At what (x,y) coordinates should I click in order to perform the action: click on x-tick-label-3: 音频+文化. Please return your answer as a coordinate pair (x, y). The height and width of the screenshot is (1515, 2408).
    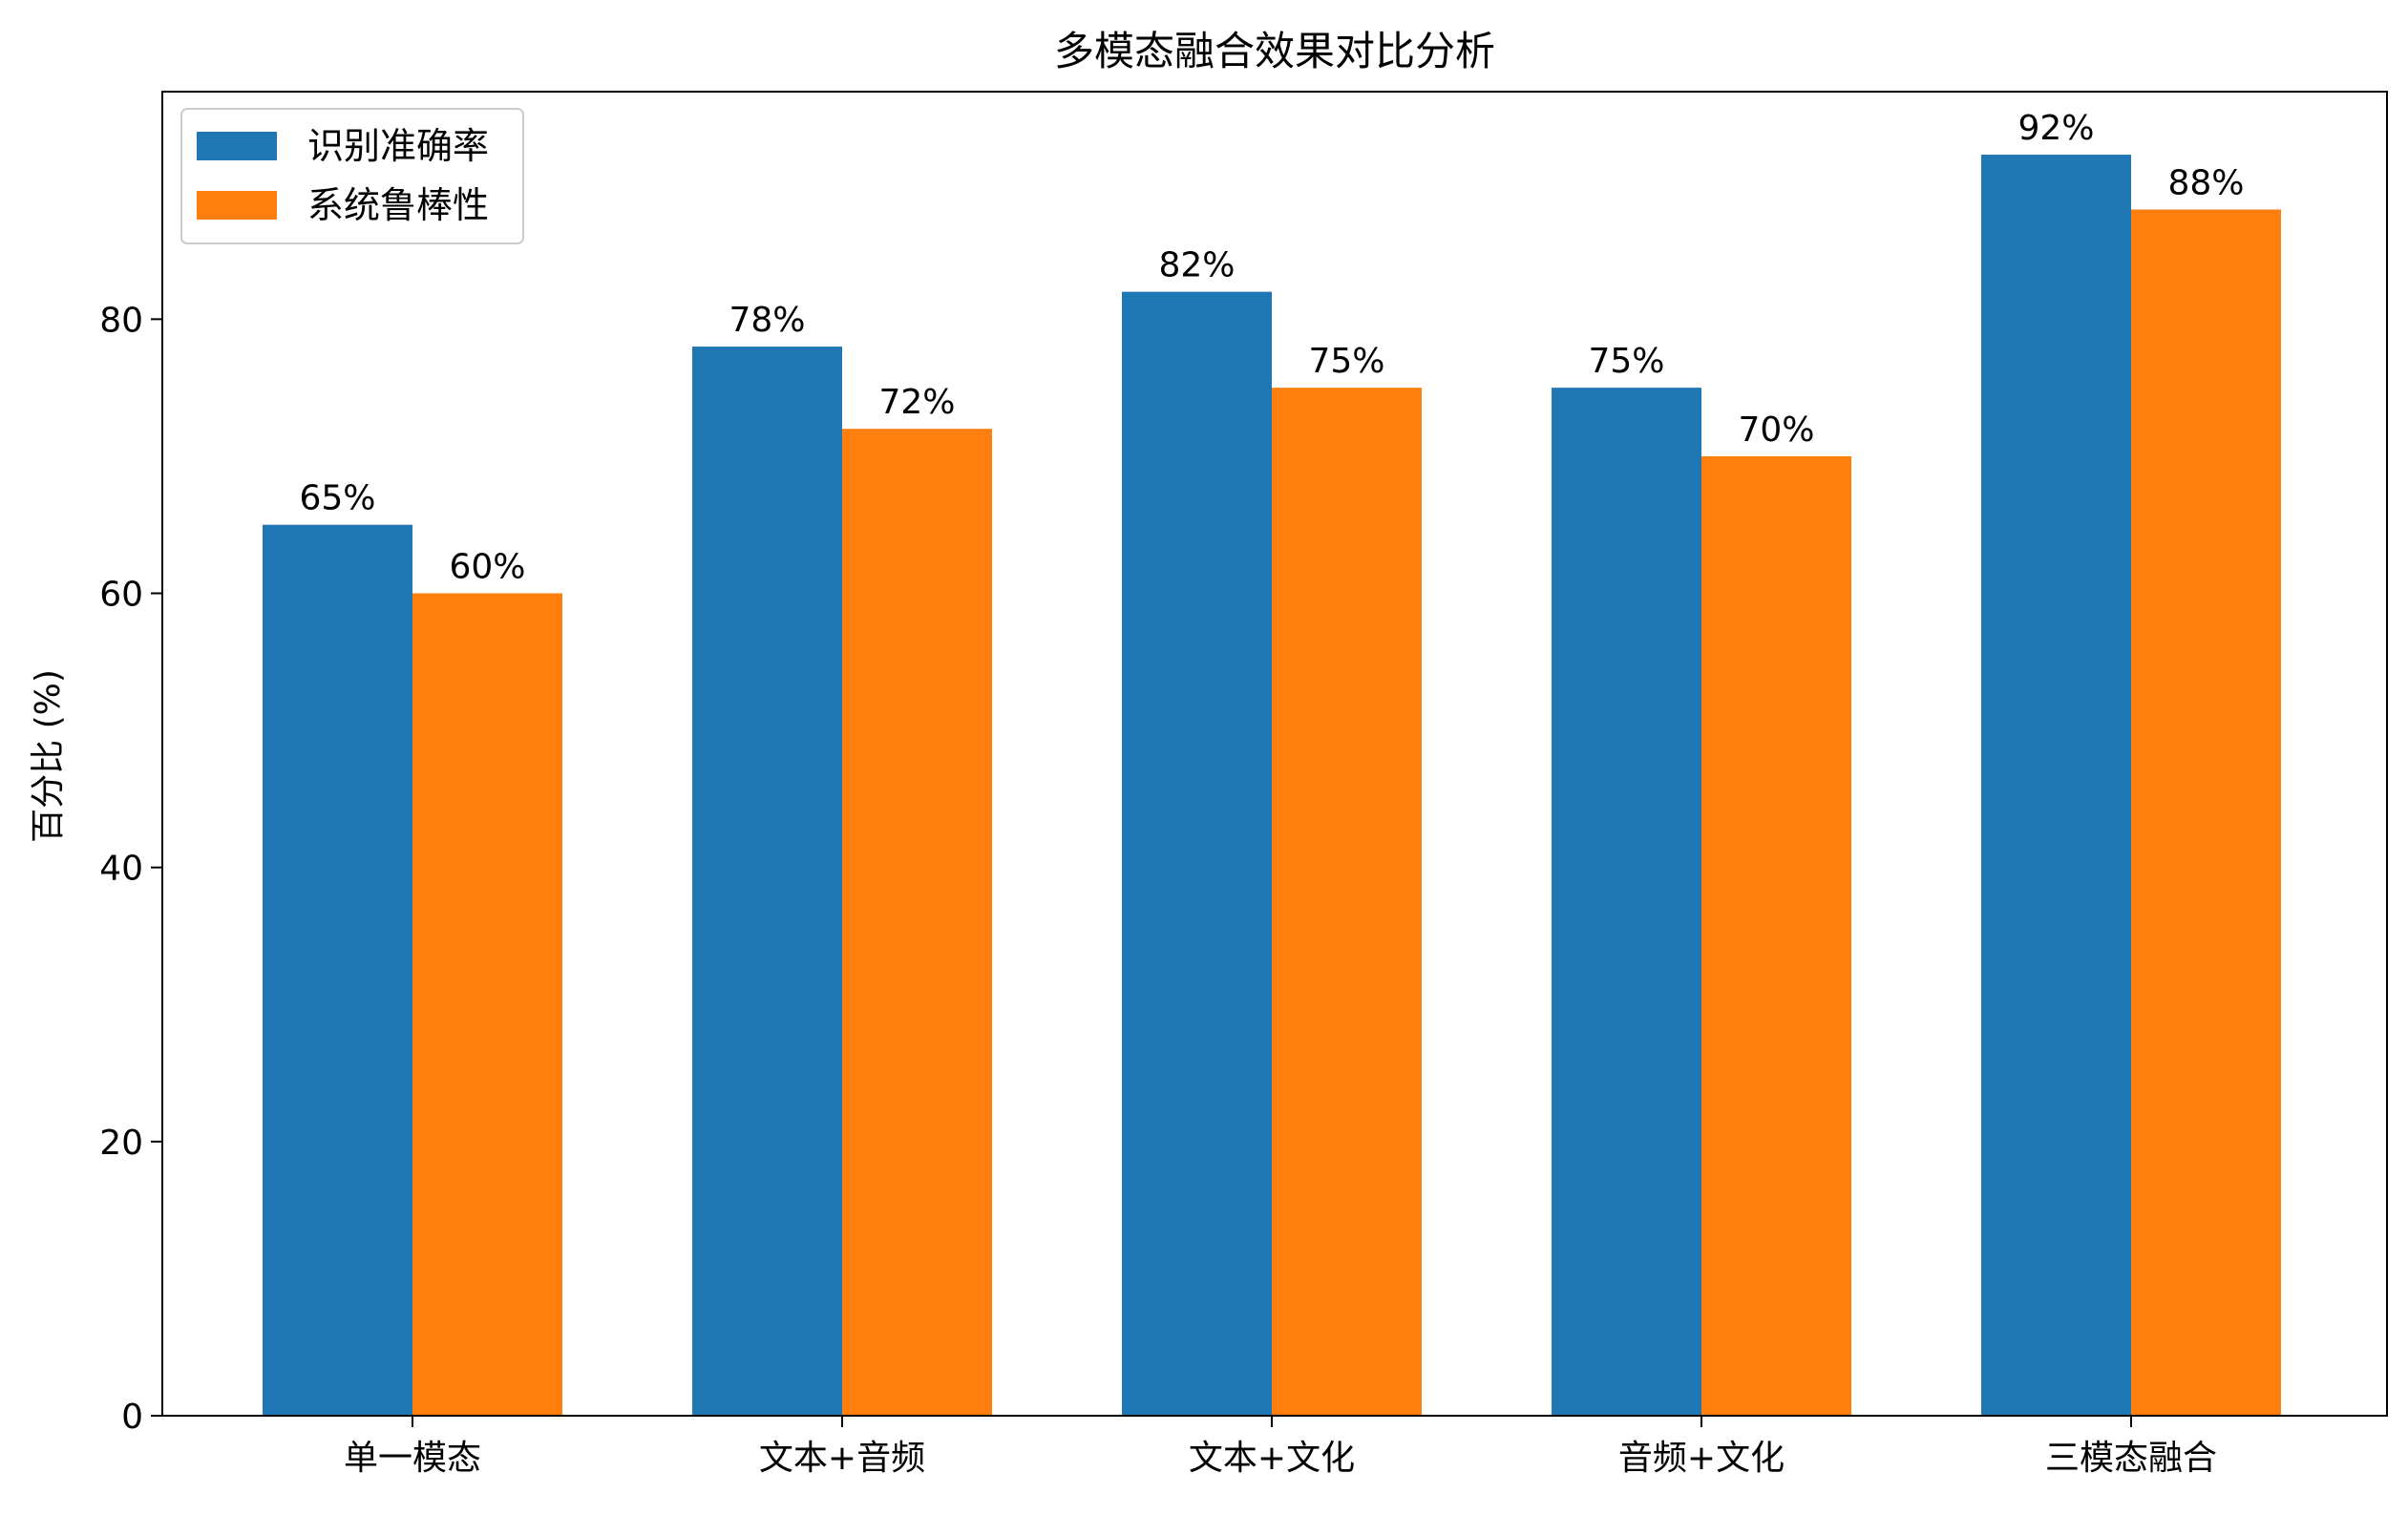
    Looking at the image, I should click on (1701, 1459).